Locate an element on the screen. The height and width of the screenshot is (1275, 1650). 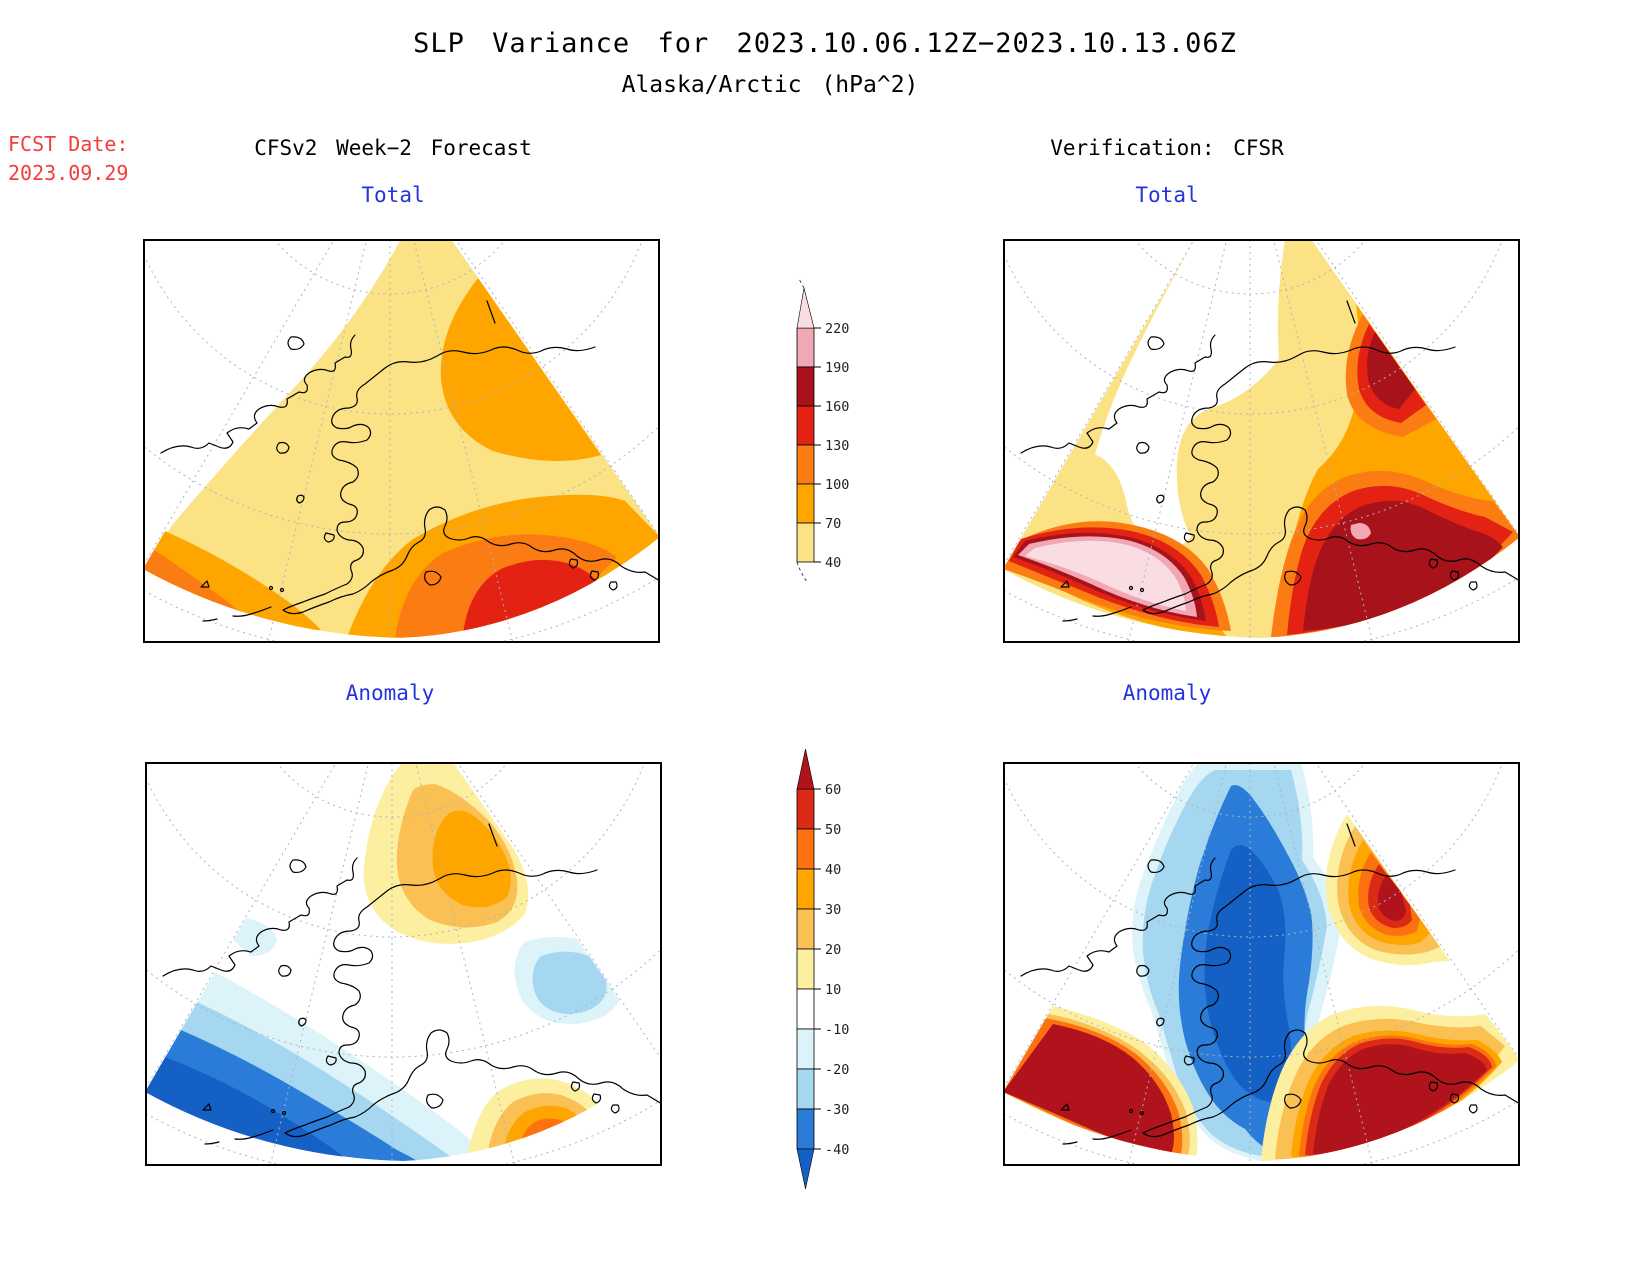
contour-fills-verification-total is located at coordinates (1261, 438).